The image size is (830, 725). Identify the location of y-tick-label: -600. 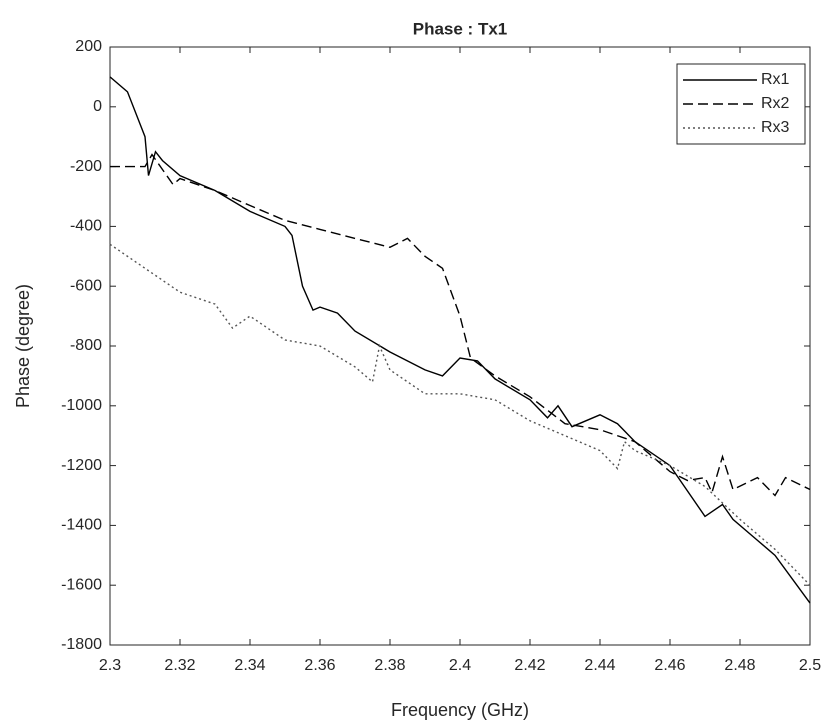
(86, 285).